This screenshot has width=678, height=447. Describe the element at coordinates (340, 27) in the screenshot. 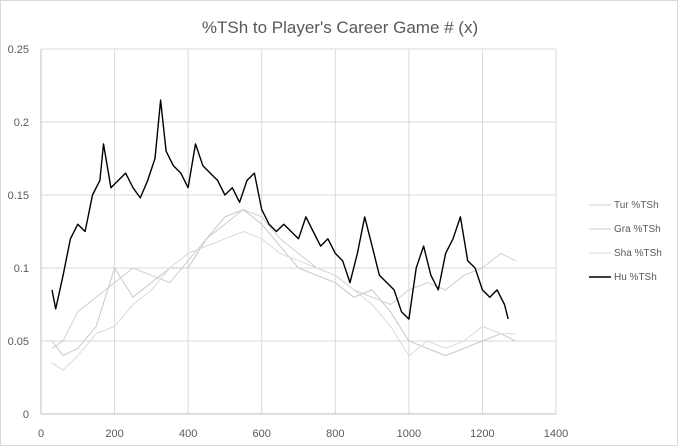

I see `chart-title: %TSh to Player's Career Game # (x)` at that location.